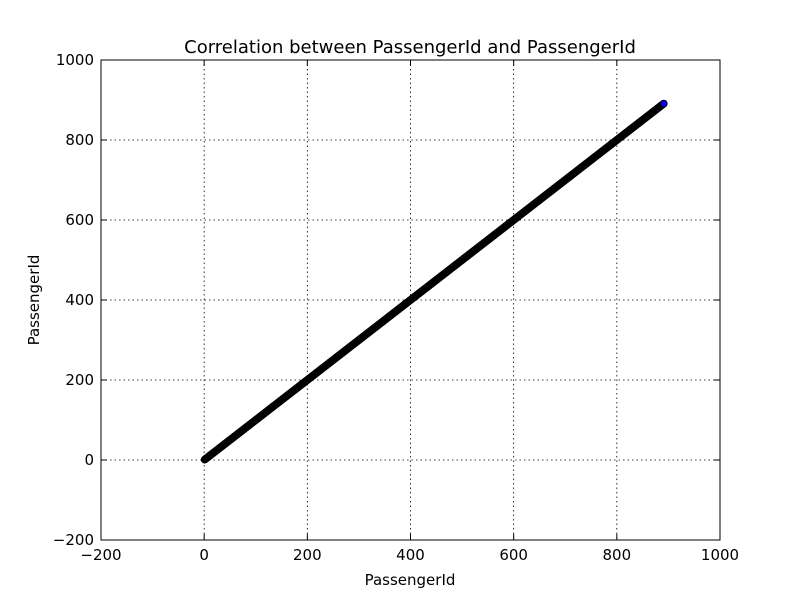 Image resolution: width=800 pixels, height=600 pixels. Describe the element at coordinates (617, 555) in the screenshot. I see `x-tick-label: 800` at that location.